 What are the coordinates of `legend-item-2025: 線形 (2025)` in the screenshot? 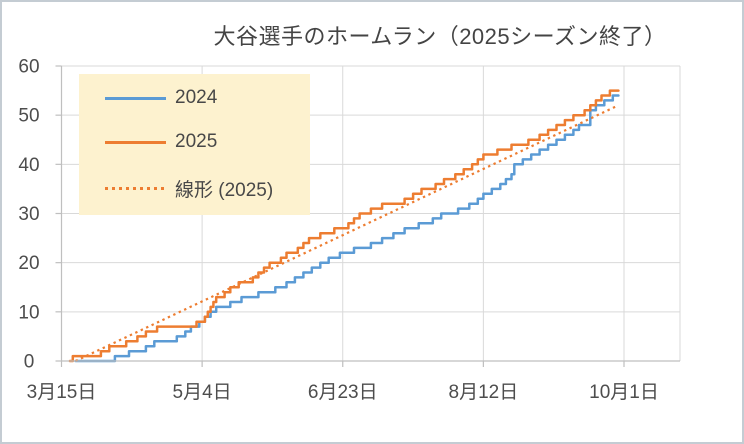 It's located at (194, 188).